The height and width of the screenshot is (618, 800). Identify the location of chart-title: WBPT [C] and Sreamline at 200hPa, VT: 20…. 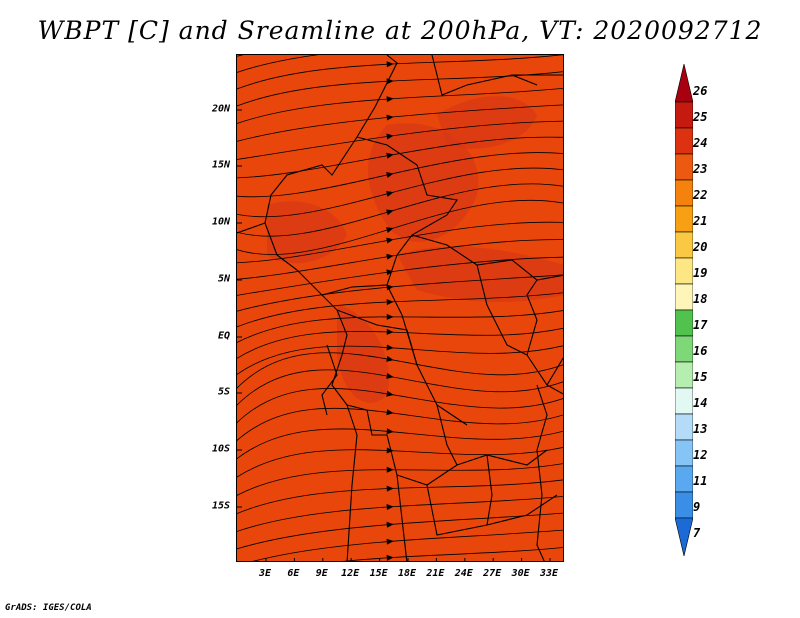
(400, 30).